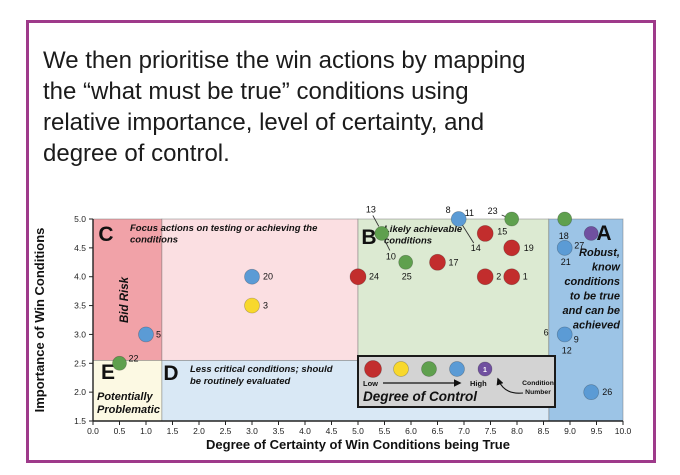 Image resolution: width=680 pixels, height=475 pixels. Describe the element at coordinates (529, 248) in the screenshot. I see `condition-number-label: 19` at that location.